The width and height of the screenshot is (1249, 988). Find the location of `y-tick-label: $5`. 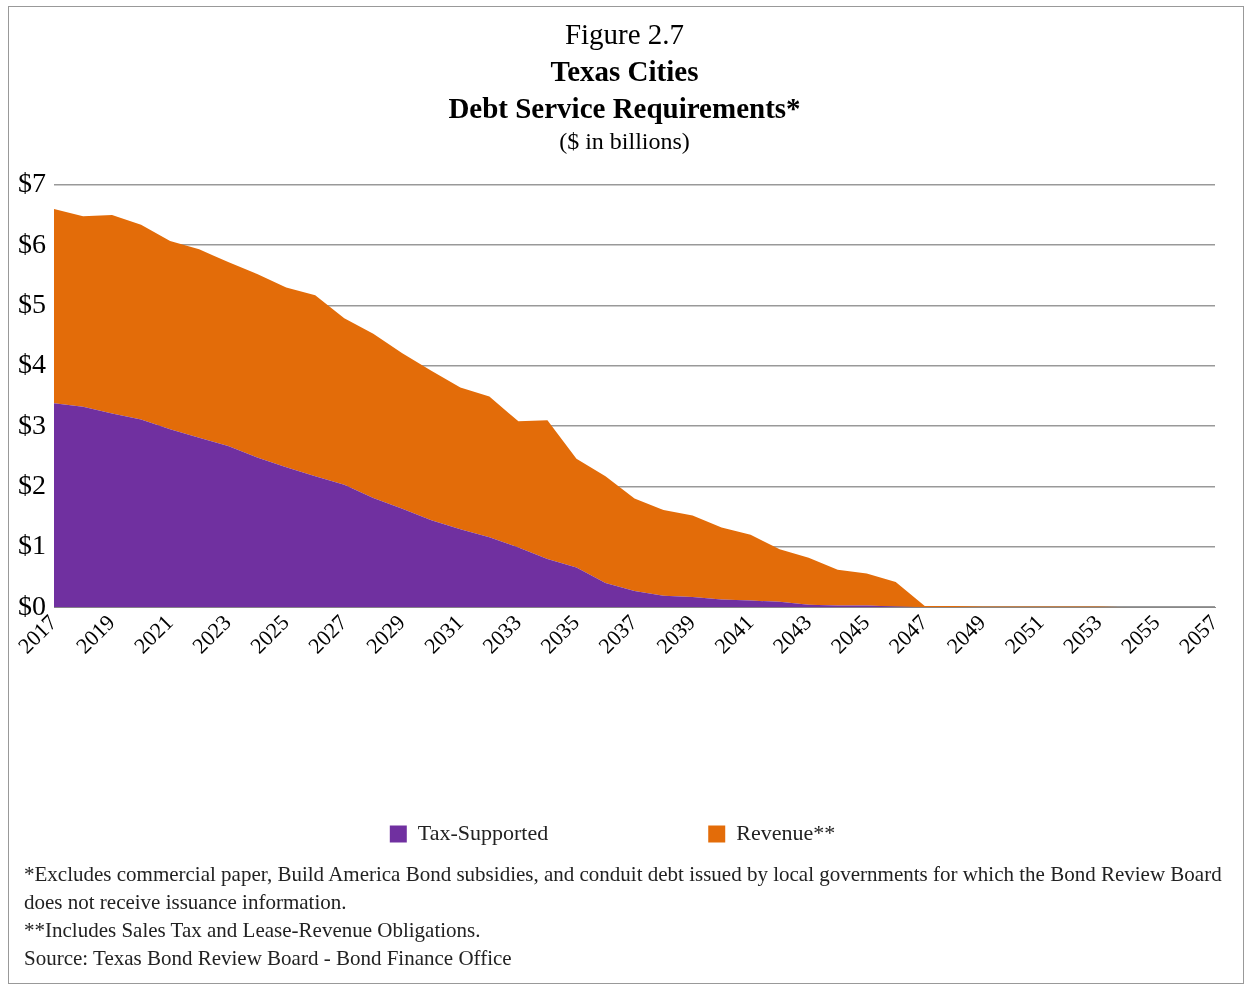

y-tick-label: $5 is located at coordinates (32, 303).